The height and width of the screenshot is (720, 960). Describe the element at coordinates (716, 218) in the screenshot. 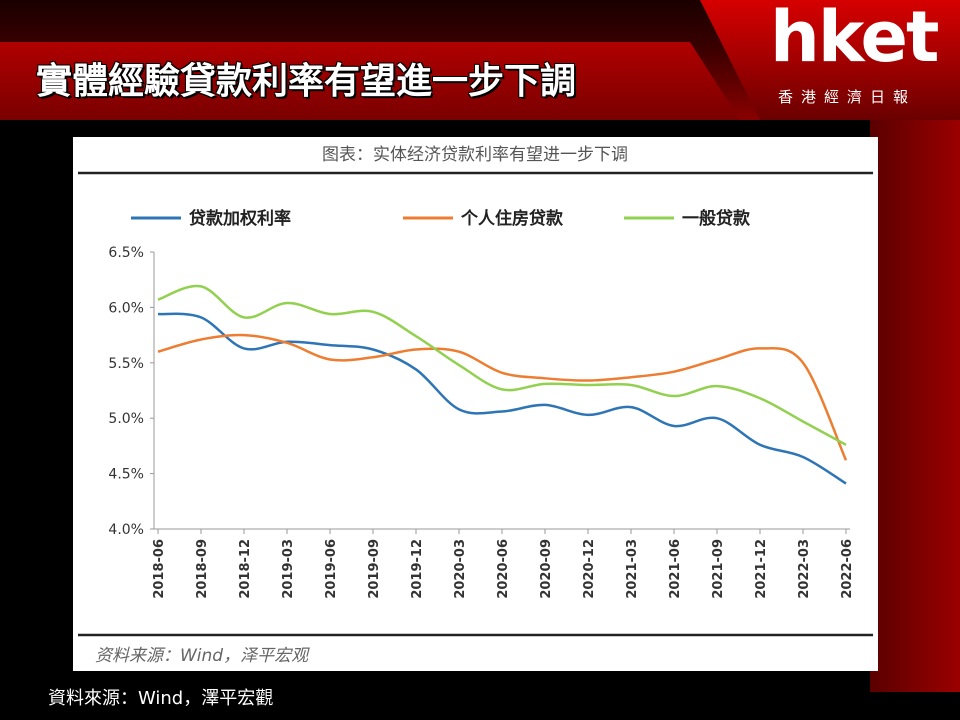

I see `legend-label: 一般贷款` at that location.